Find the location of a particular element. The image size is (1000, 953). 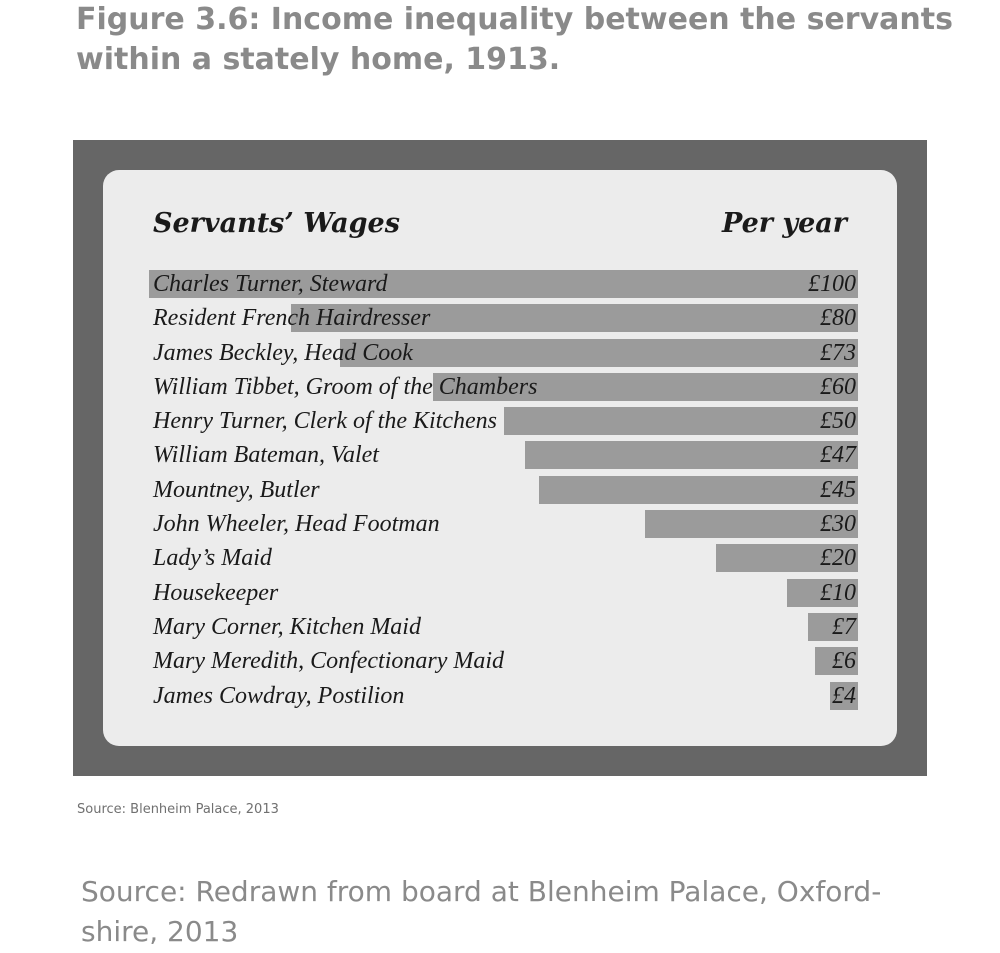

servant-label: Mary Corner, Kitchen Maid is located at coordinates (287, 626).